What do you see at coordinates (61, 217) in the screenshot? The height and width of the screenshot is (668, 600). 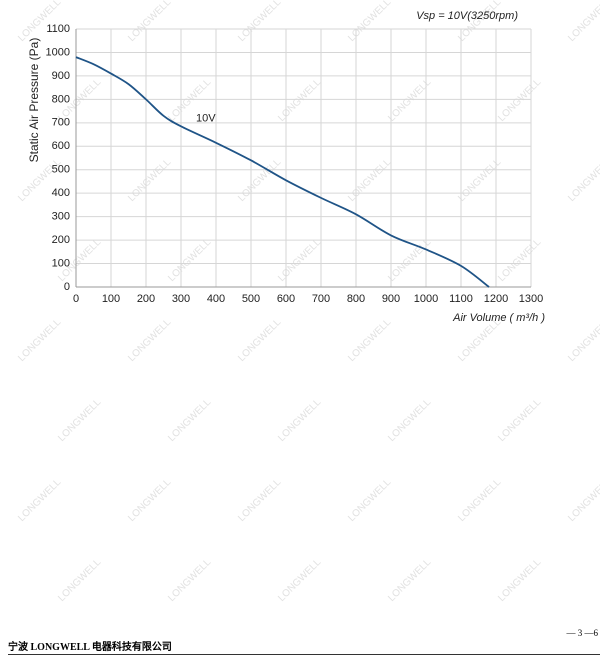 I see `y-tick-label: 300` at bounding box center [61, 217].